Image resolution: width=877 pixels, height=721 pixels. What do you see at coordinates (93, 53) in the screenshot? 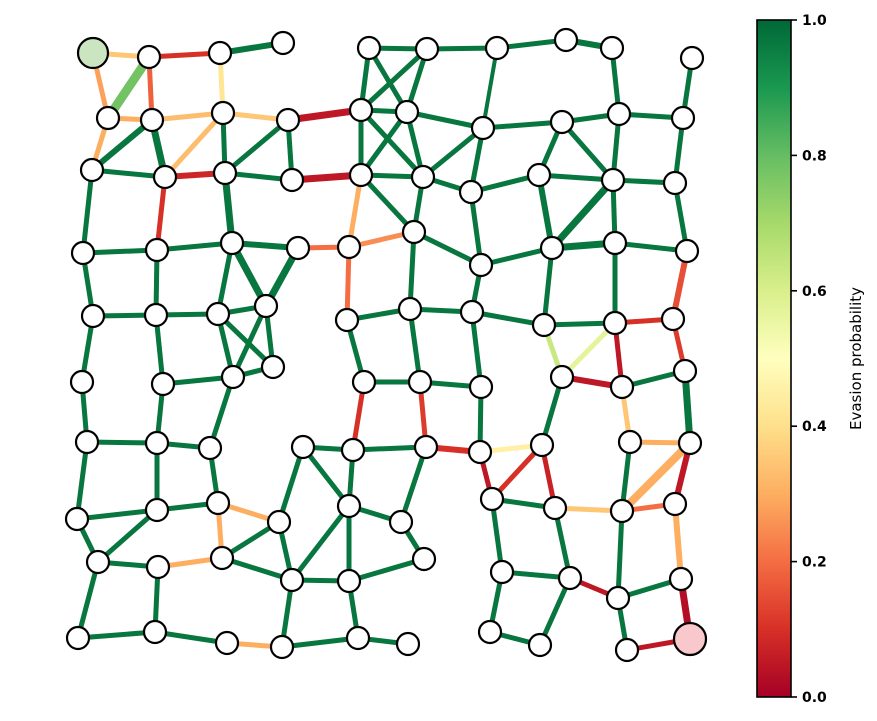
I see `graph-node-highlighted` at bounding box center [93, 53].